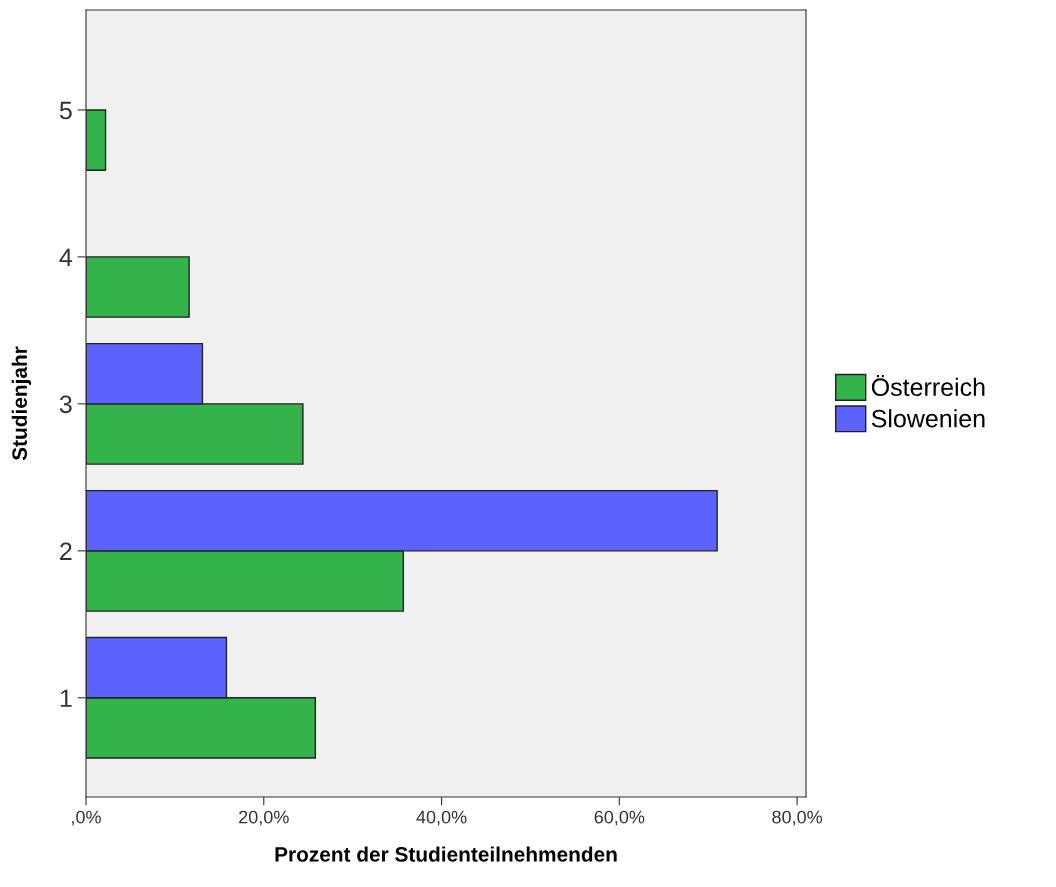  I want to click on y-axis-title: Studienjahr, so click(21, 403).